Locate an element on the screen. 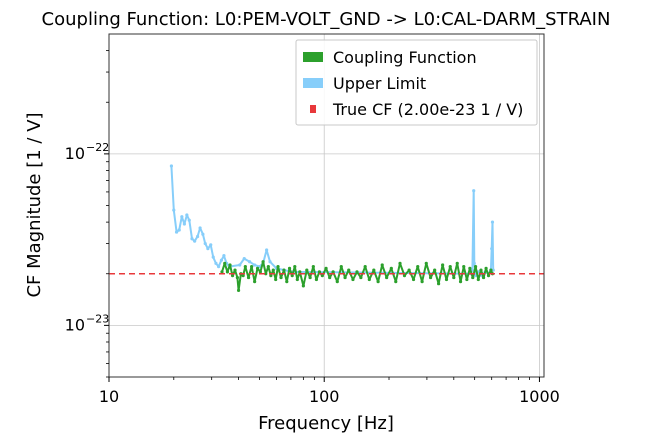 The image size is (653, 442). y-tick-exponent: −23 is located at coordinates (97, 318).